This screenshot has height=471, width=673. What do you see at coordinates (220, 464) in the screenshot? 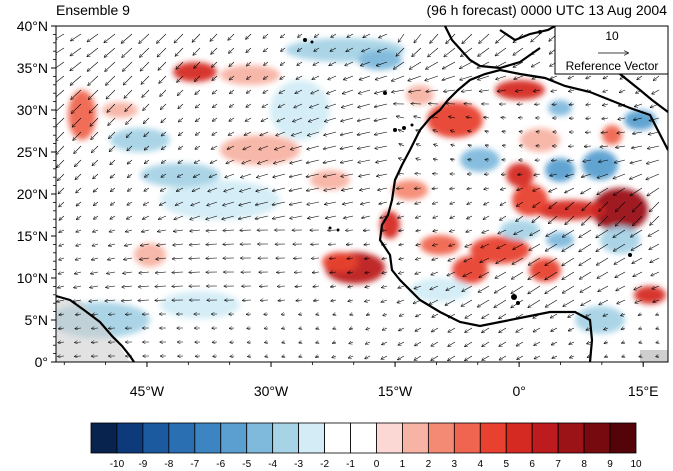
I see `colorbar-tick-label: -6` at bounding box center [220, 464].